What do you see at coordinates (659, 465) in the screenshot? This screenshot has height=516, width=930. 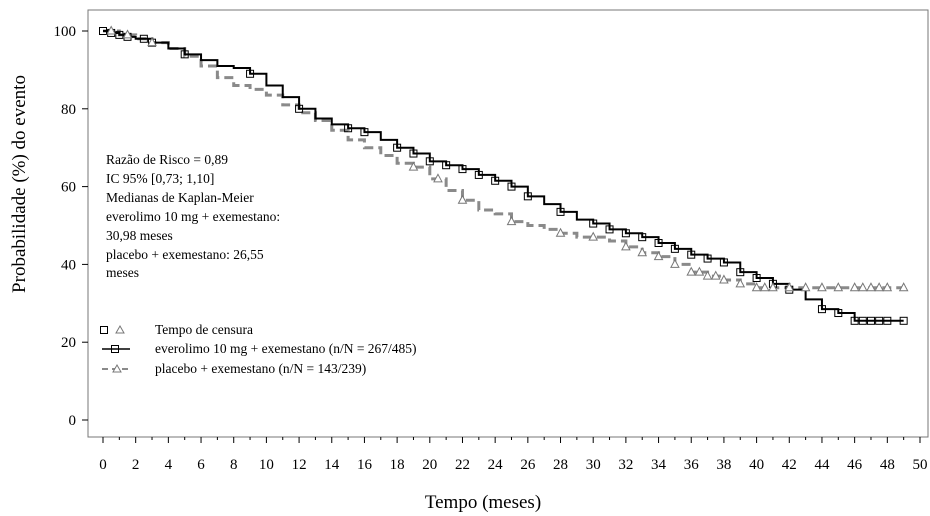 I see `x-tick-label: 34` at bounding box center [659, 465].